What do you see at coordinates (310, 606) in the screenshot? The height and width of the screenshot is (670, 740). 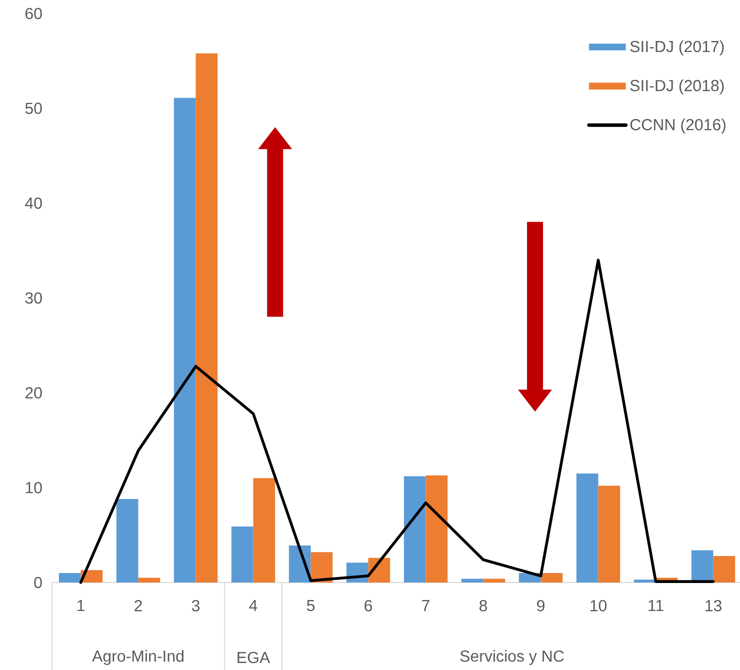 I see `x-tick-label: 5` at bounding box center [310, 606].